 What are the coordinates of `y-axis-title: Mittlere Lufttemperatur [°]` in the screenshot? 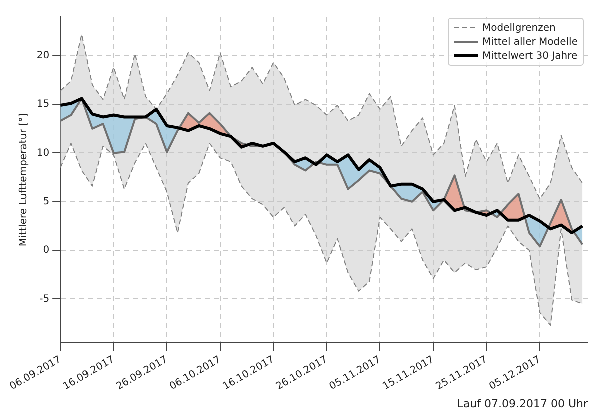 It's located at (24, 180).